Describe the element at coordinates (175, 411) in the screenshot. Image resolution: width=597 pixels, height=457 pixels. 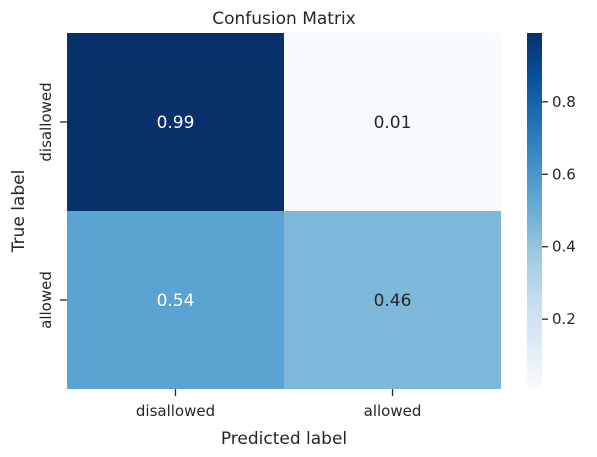
I see `x-tick-label-0: disallowed` at that location.